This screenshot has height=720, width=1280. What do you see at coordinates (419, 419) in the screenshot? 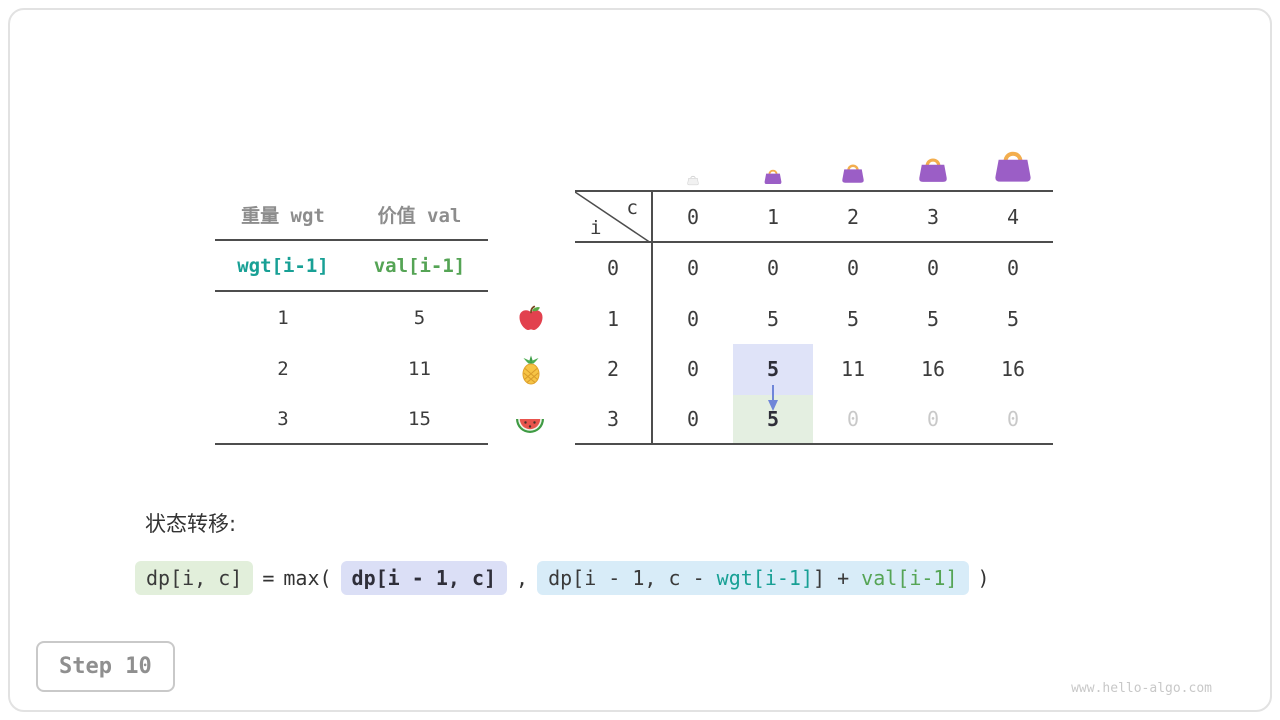
I see `item-3-value: 15` at bounding box center [419, 419].